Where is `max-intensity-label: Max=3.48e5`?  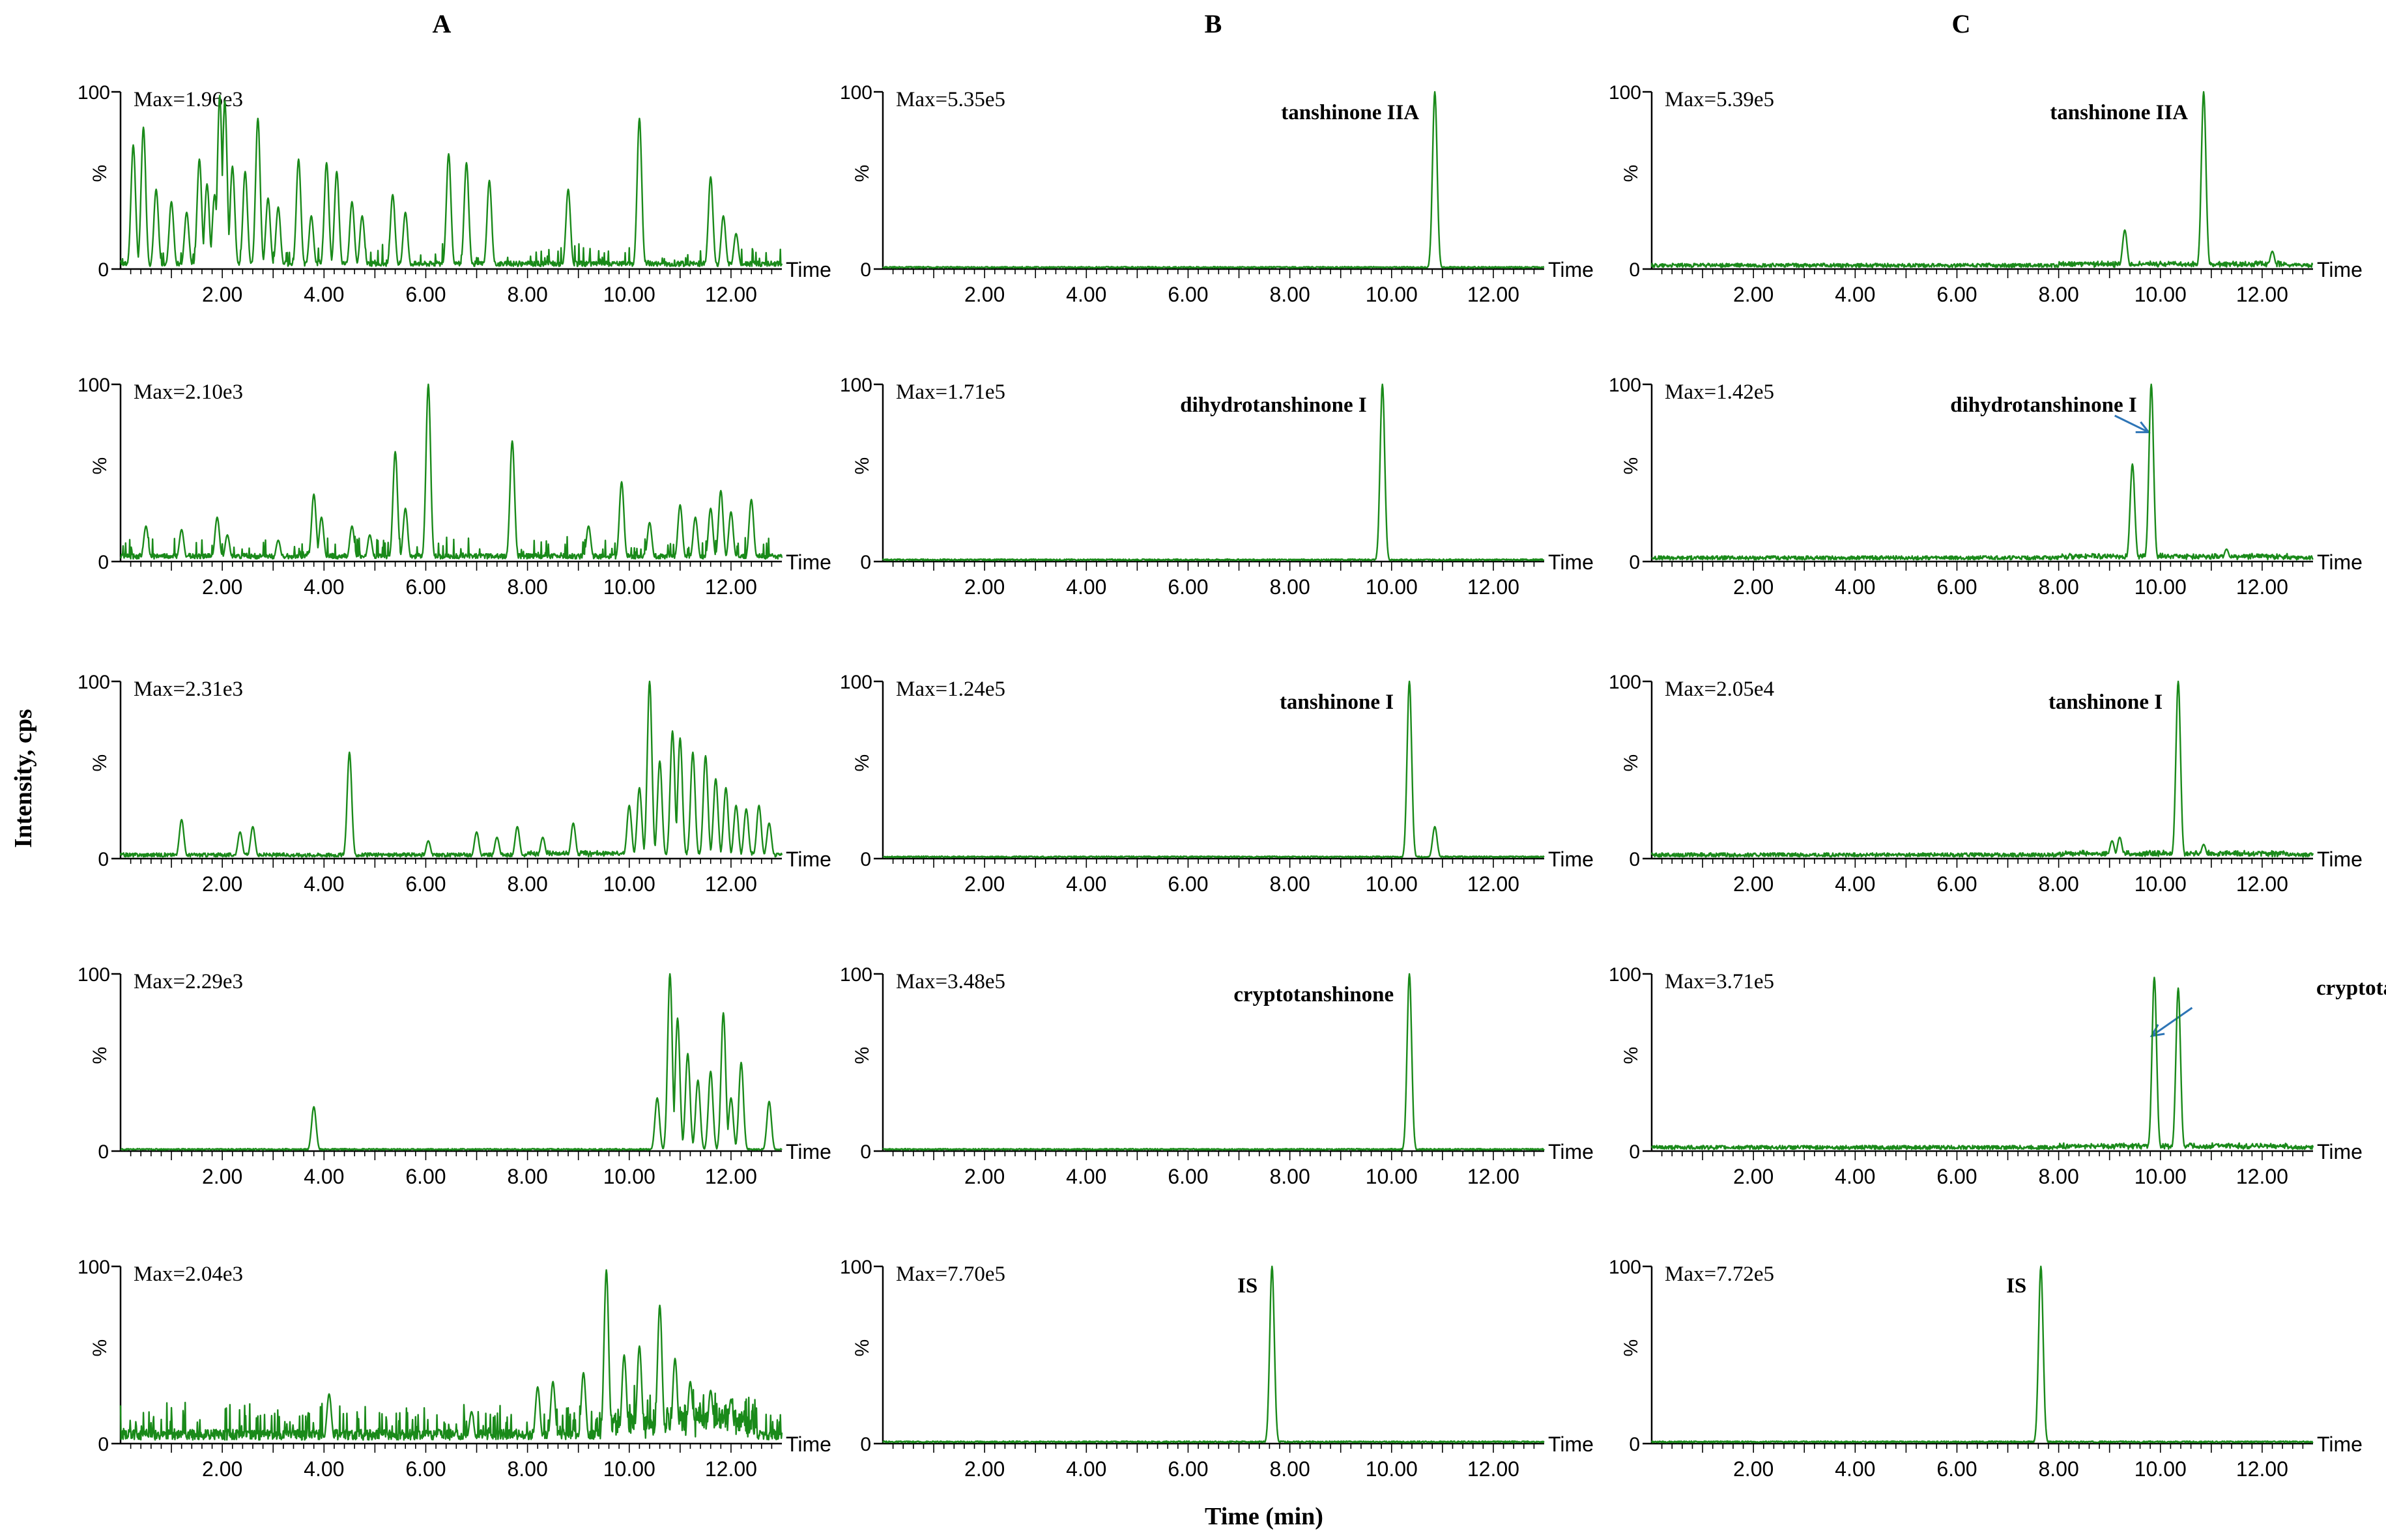
max-intensity-label: Max=3.48e5 is located at coordinates (950, 981).